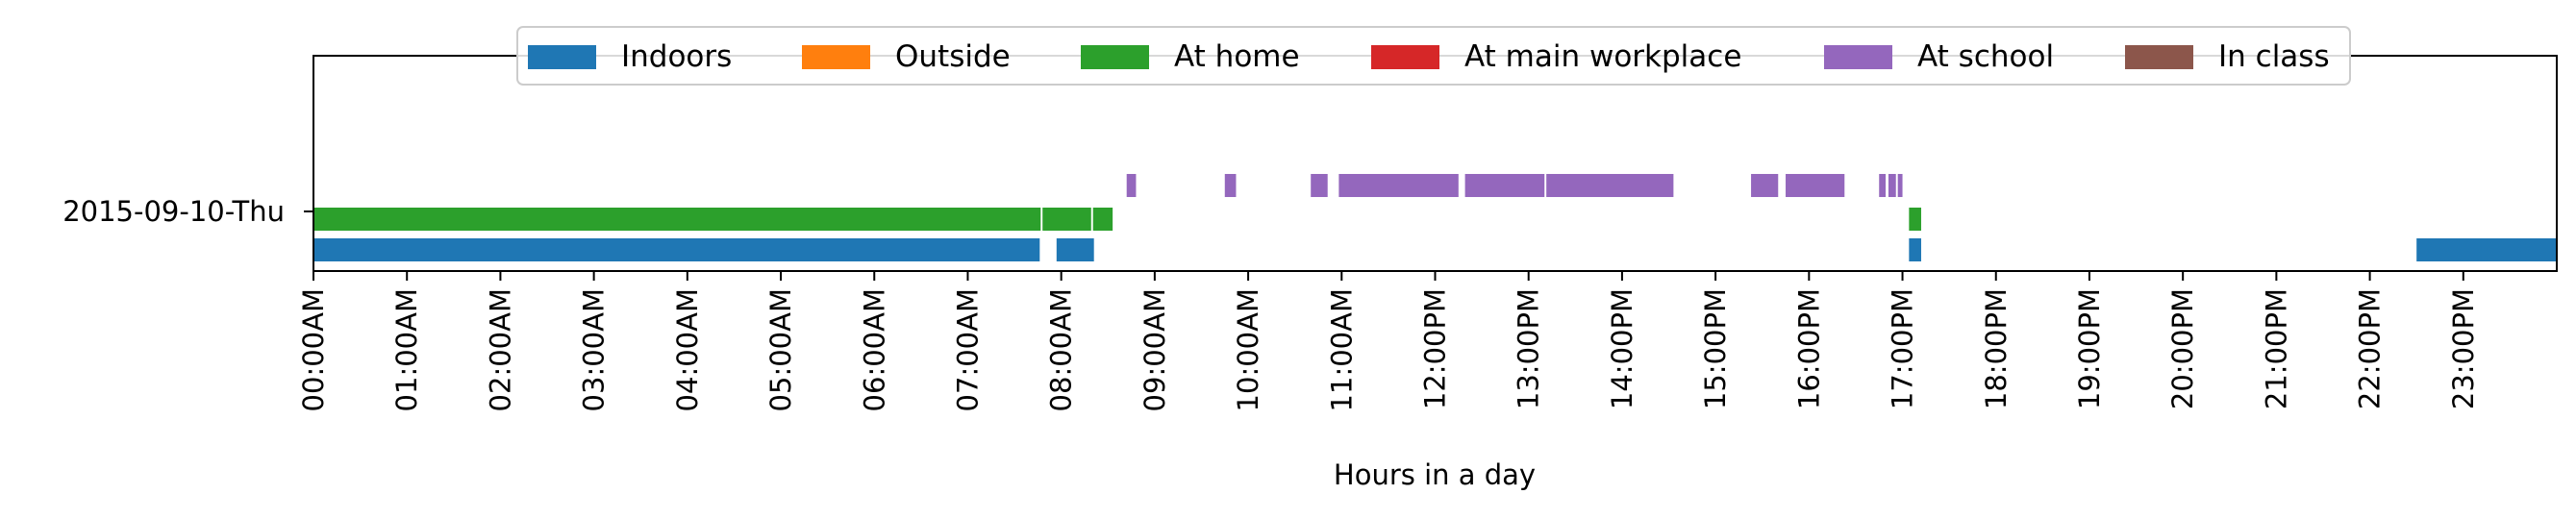 The height and width of the screenshot is (519, 2576). I want to click on x-tick-label: 11:00AM, so click(1341, 349).